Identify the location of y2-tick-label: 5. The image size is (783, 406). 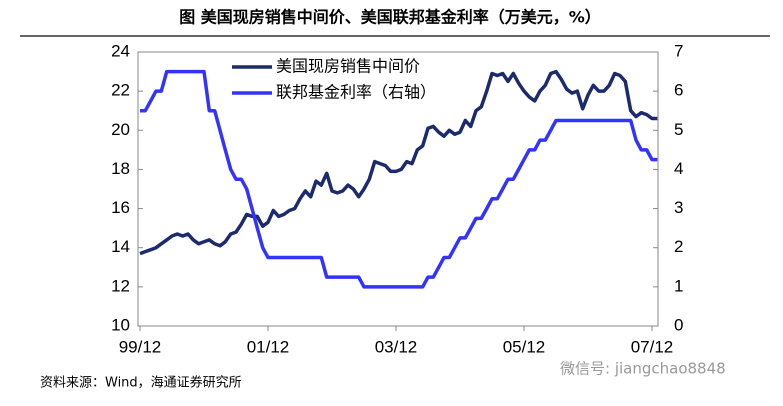
(678, 129).